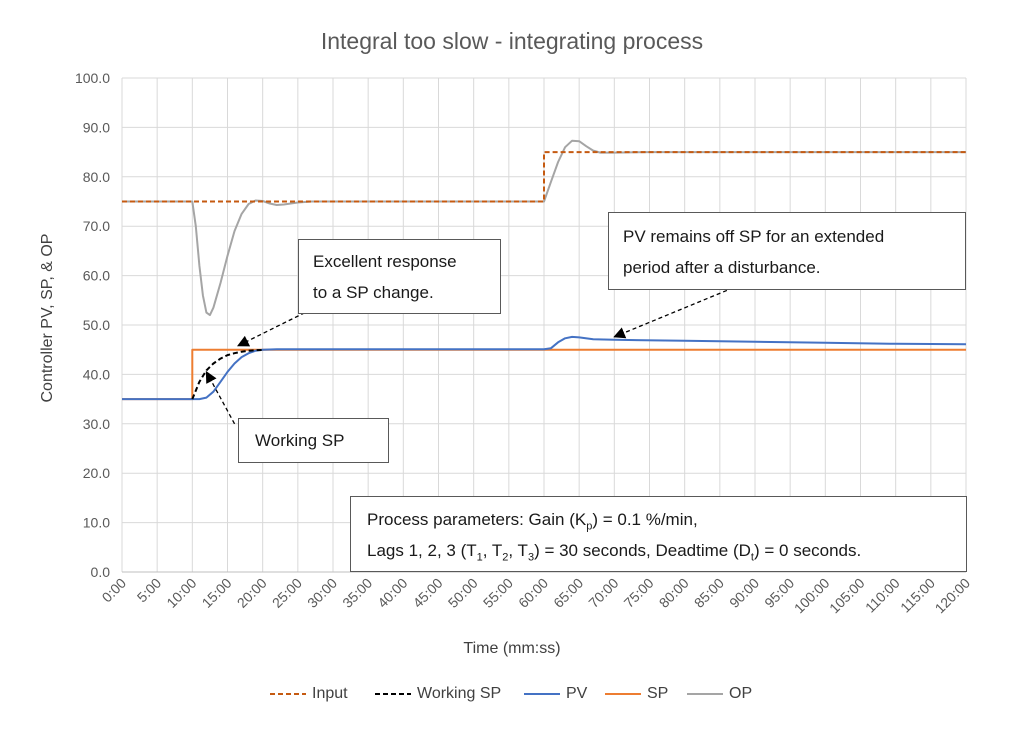 This screenshot has width=1024, height=730. What do you see at coordinates (96, 226) in the screenshot?
I see `y-tick-label: 70.0` at bounding box center [96, 226].